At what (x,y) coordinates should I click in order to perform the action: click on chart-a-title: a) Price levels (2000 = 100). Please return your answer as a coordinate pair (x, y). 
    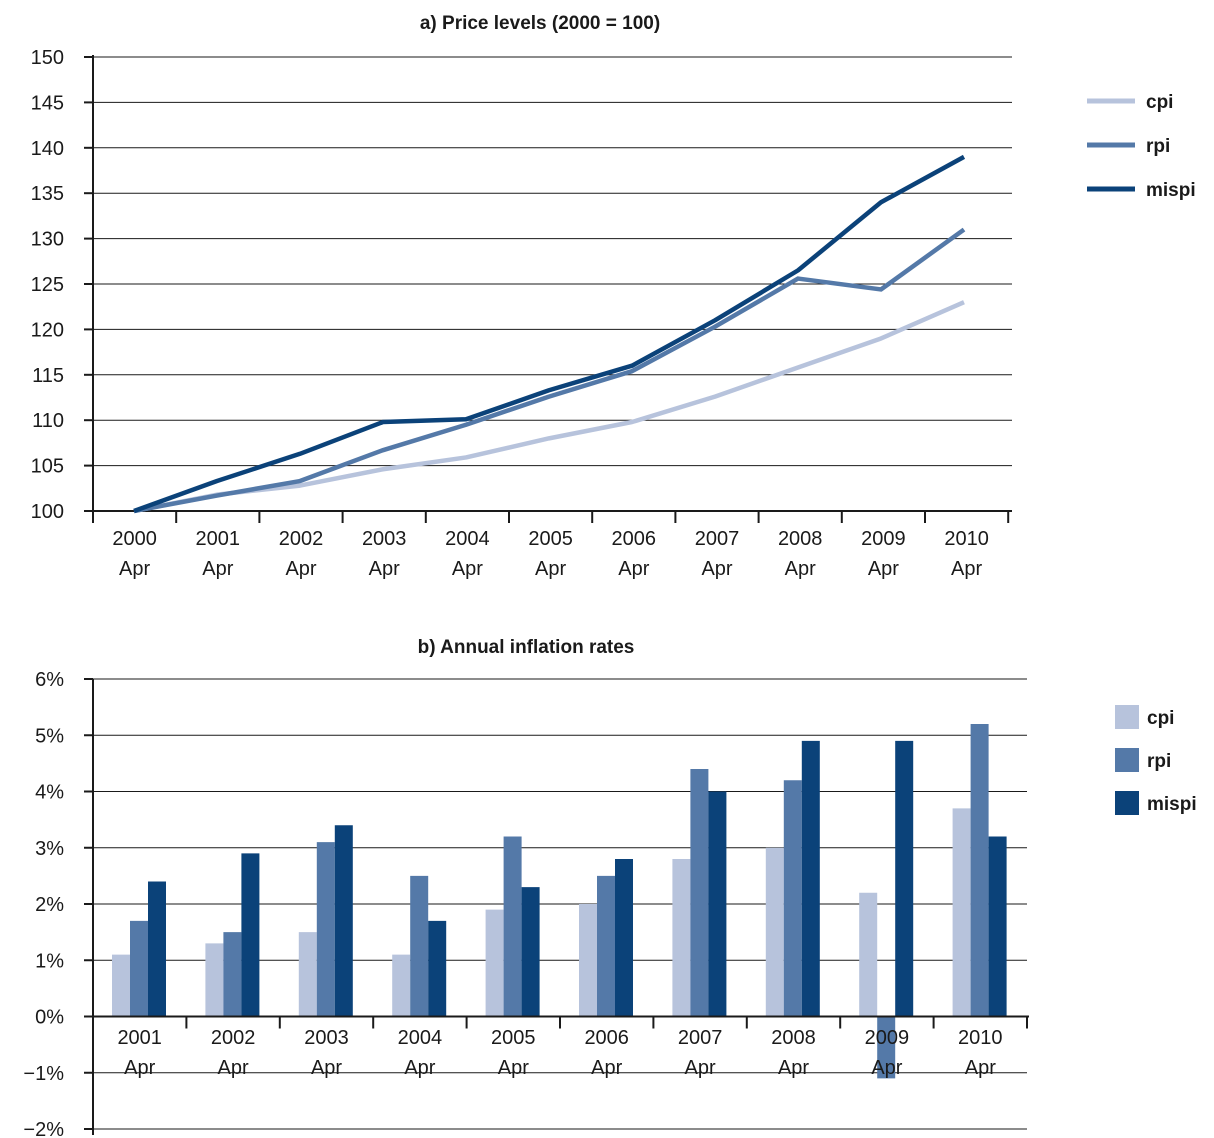
    Looking at the image, I should click on (540, 23).